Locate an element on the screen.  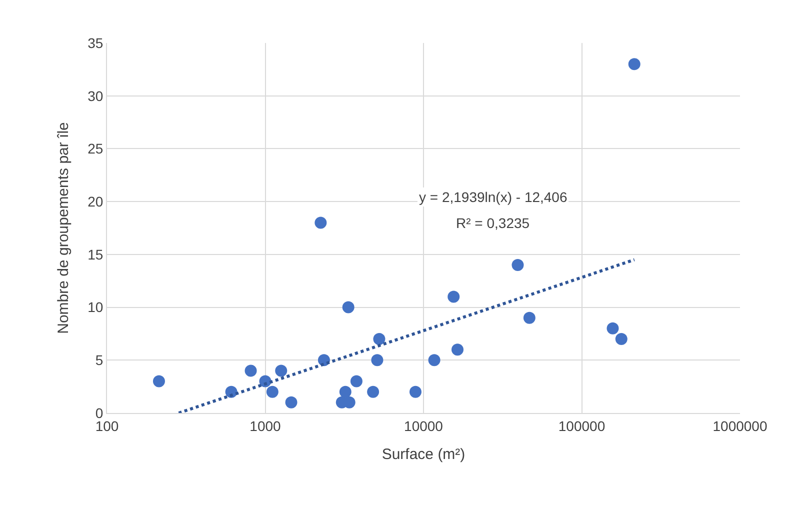
y-tick-label: 30 is located at coordinates (96, 96).